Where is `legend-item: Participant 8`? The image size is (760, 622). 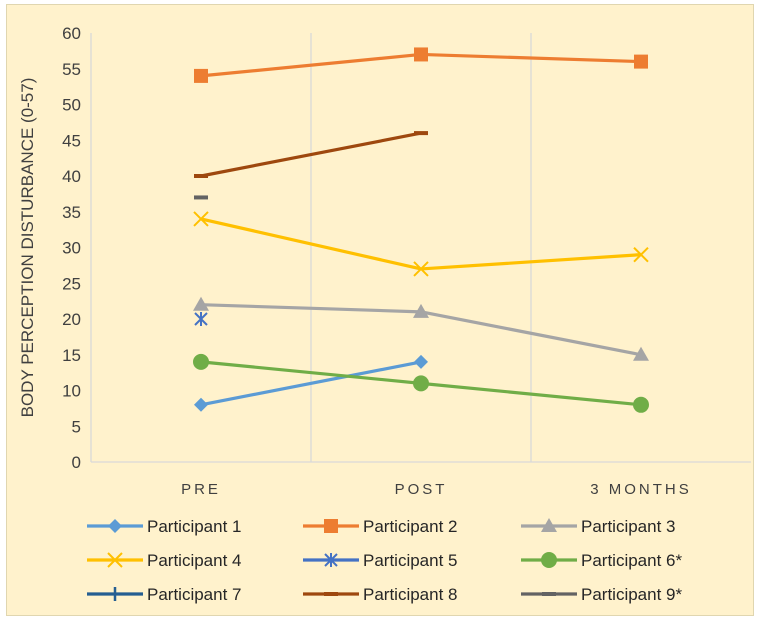
legend-item: Participant 8 is located at coordinates (380, 594).